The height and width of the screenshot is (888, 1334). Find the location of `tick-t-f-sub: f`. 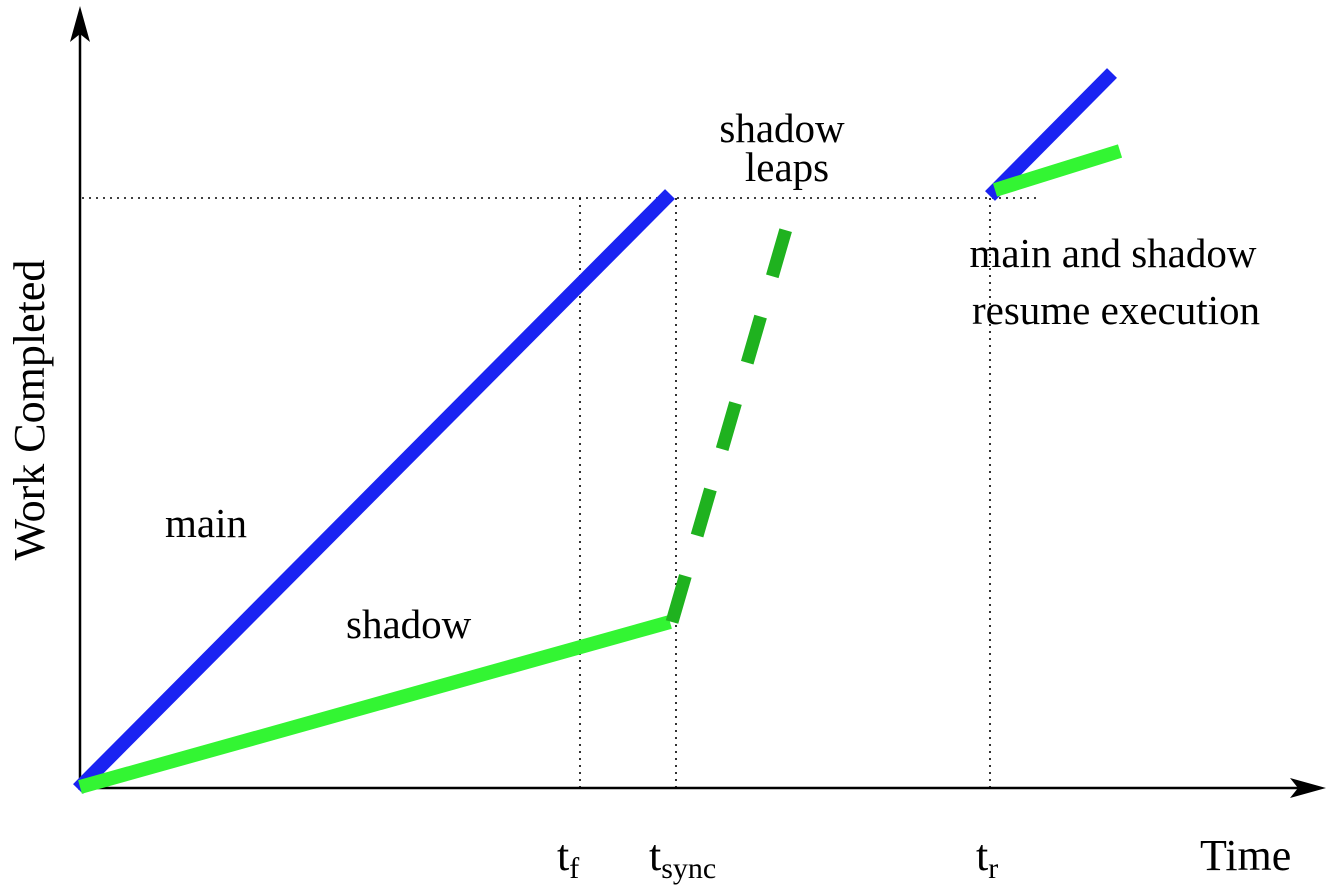

tick-t-f-sub: f is located at coordinates (574, 868).